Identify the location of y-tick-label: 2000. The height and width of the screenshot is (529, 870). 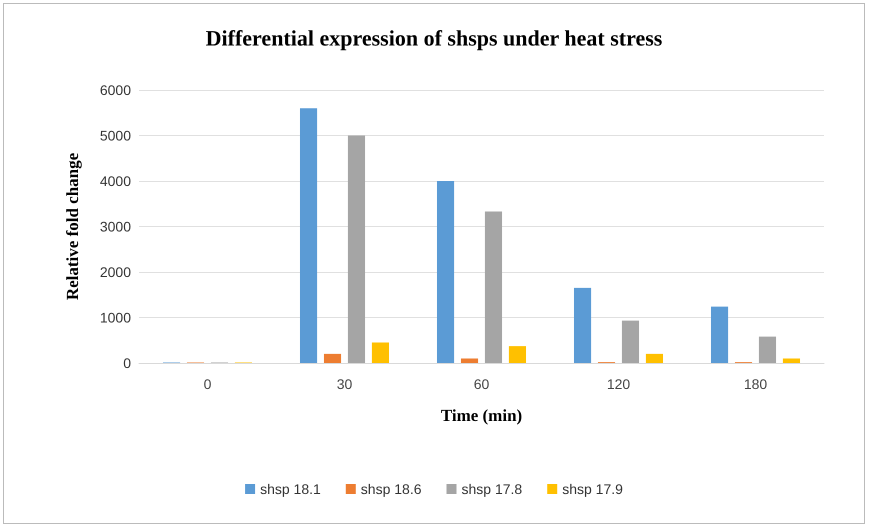
(116, 272).